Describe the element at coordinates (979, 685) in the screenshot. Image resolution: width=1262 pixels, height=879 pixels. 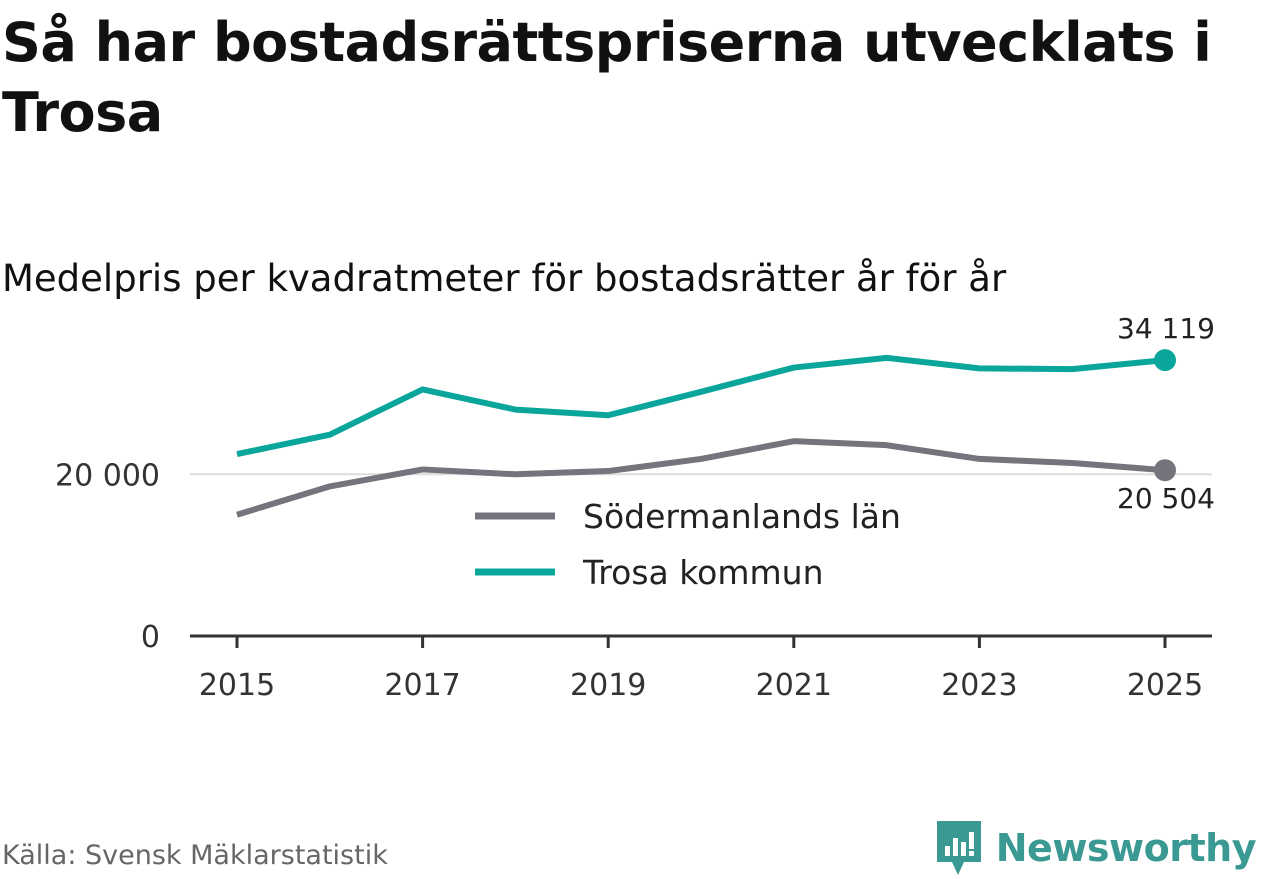
I see `x-tick-label: 2023` at that location.